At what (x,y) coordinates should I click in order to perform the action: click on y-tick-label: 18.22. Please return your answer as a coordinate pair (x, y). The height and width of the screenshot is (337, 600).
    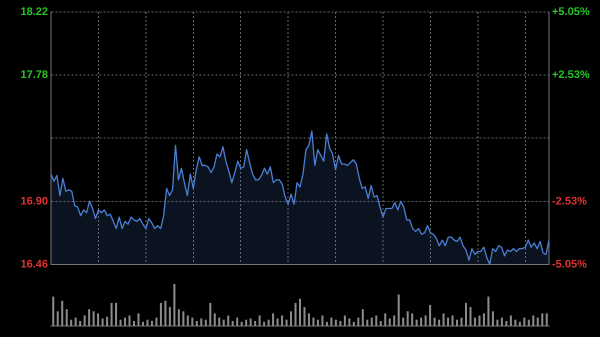
    Looking at the image, I should click on (34, 12).